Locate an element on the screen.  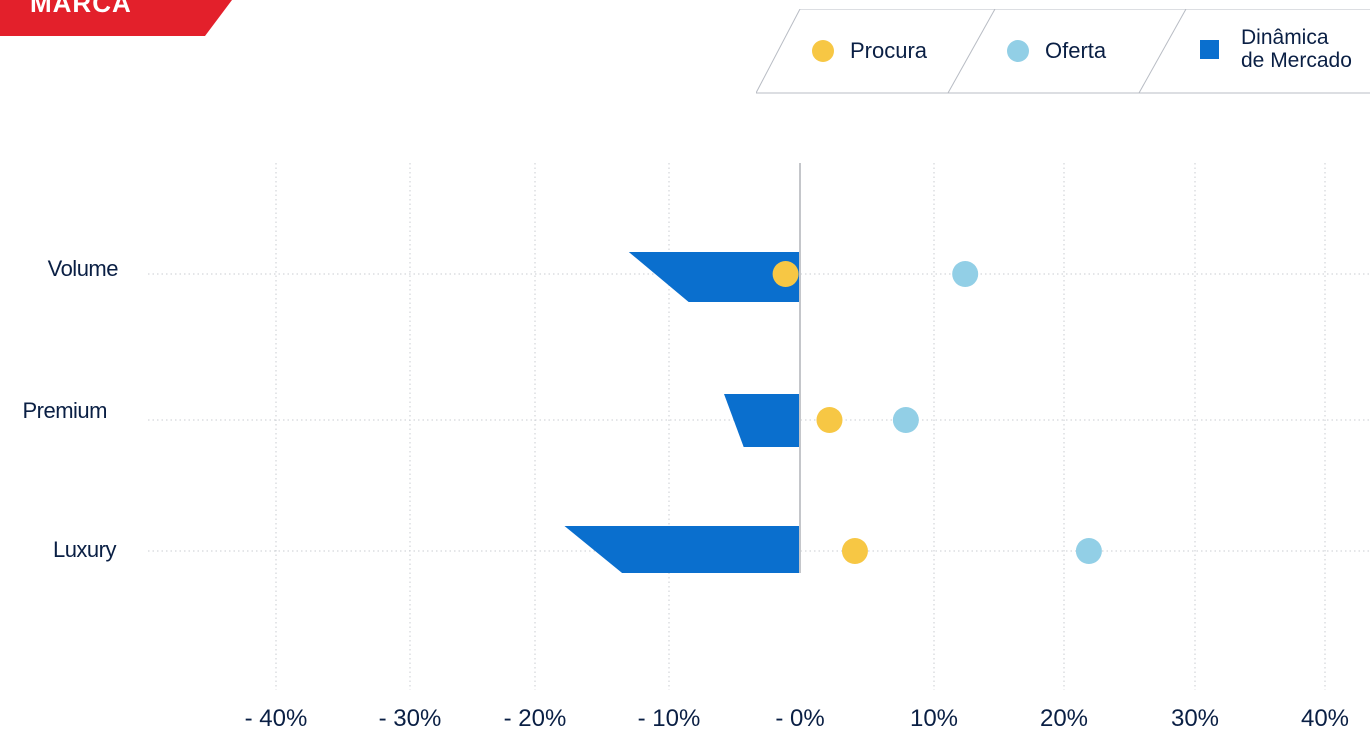
legend-item-procura: Procura is located at coordinates (869, 51).